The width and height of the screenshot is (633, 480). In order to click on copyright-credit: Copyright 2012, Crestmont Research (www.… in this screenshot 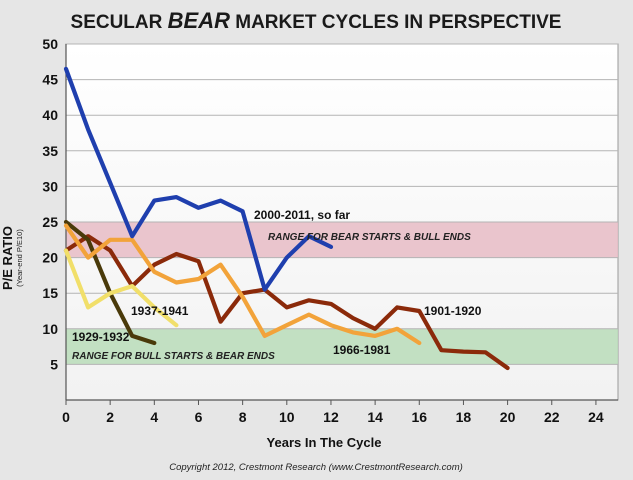, I will do `click(316, 467)`.